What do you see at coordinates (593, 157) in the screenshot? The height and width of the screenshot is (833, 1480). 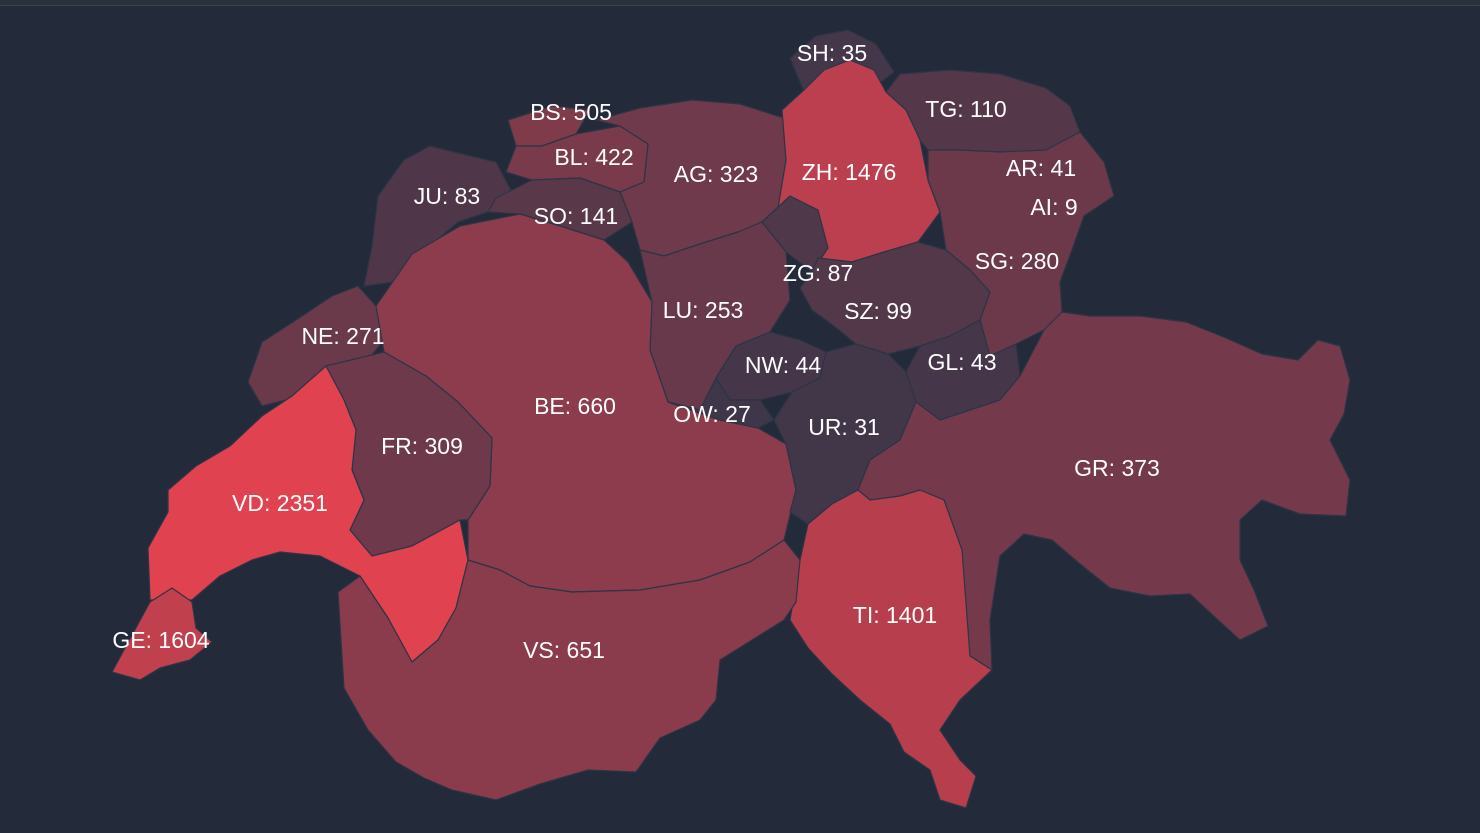 I see `canton-label-bl: BL: 422` at bounding box center [593, 157].